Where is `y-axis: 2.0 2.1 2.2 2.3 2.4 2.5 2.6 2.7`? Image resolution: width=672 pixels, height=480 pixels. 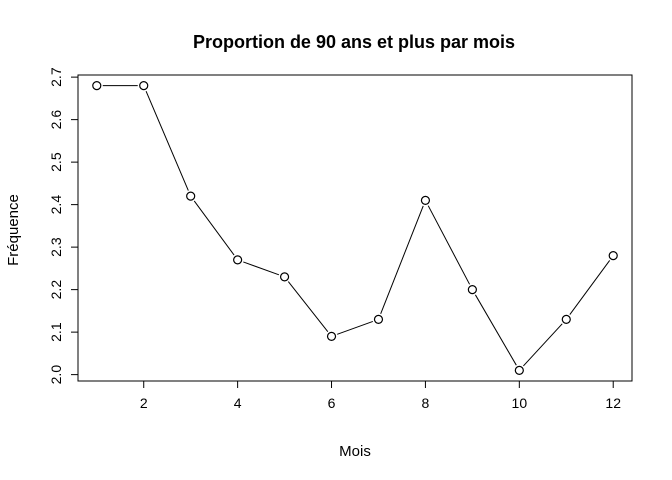 y-axis: 2.0 2.1 2.2 2.3 2.4 2.5 2.6 2.7 is located at coordinates (63, 226).